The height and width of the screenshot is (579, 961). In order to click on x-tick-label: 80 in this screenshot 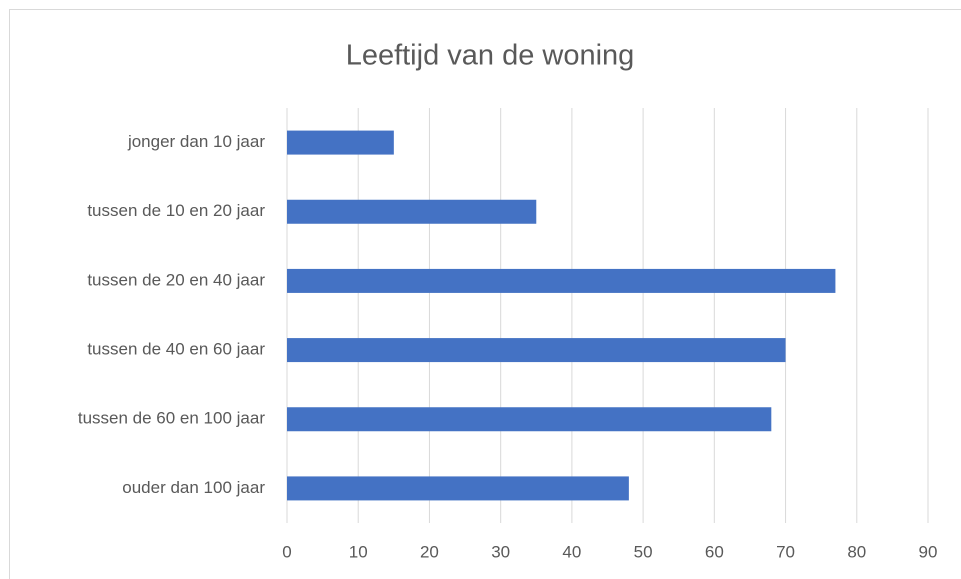, I will do `click(856, 551)`.